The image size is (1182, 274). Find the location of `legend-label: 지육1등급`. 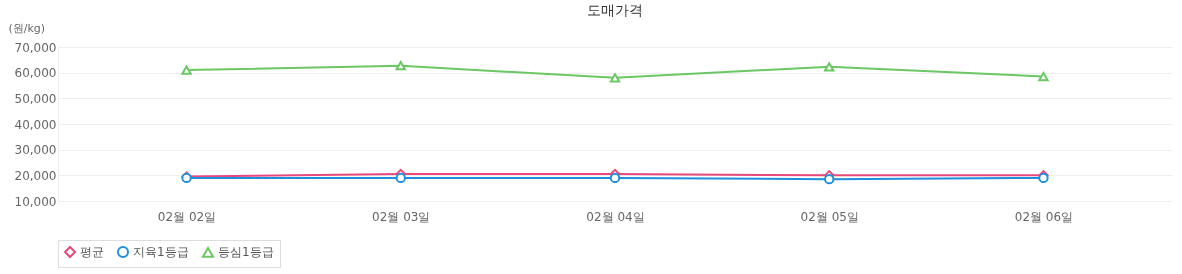

legend-label: 지육1등급 is located at coordinates (161, 252).